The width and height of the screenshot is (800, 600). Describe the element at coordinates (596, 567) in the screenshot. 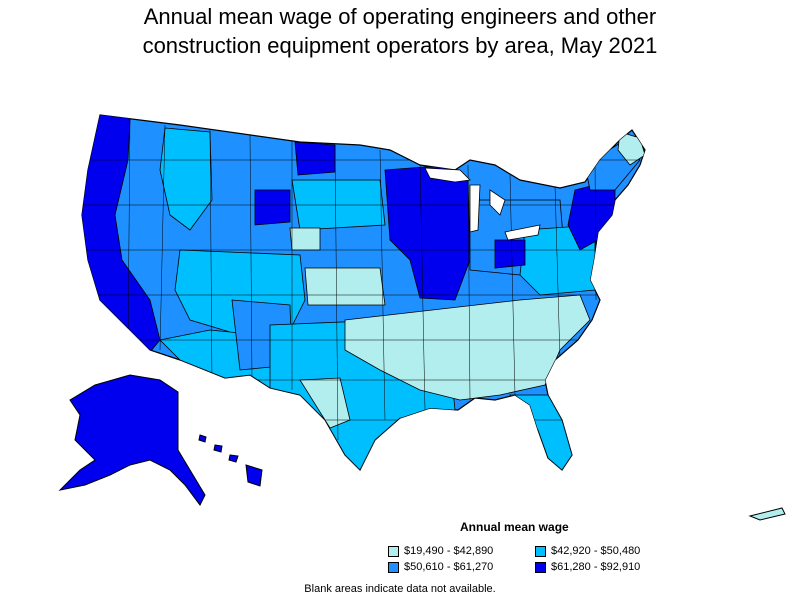

I see `legend-label-high: $61,280 - $92,910` at that location.